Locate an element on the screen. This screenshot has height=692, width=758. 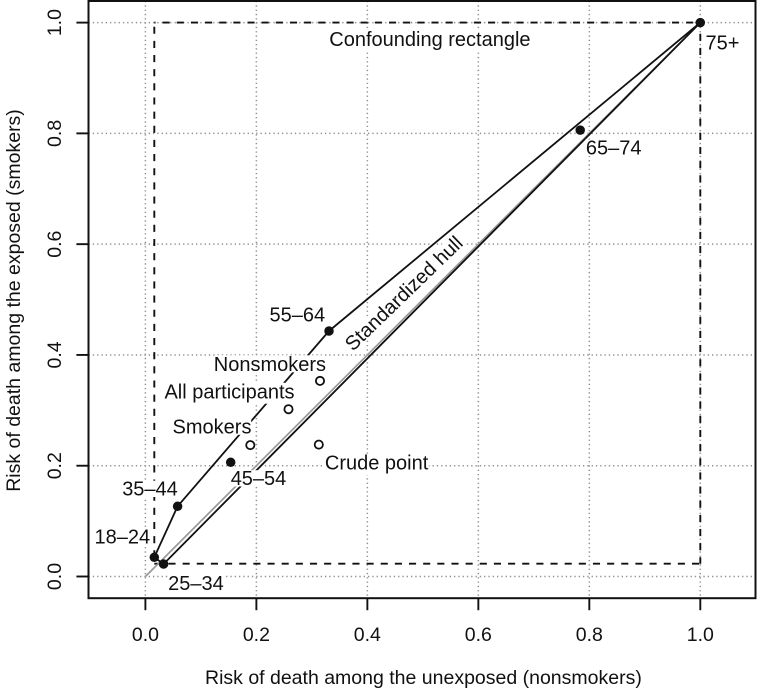
svg-text: Crude point is located at coordinates (377, 464).